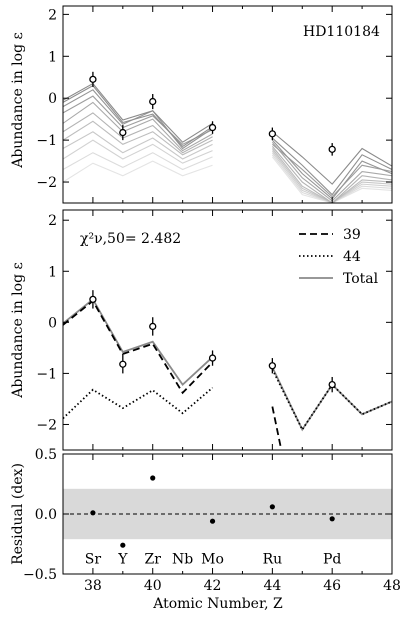  I want to click on legend: 39 44 Total, so click(339, 257).